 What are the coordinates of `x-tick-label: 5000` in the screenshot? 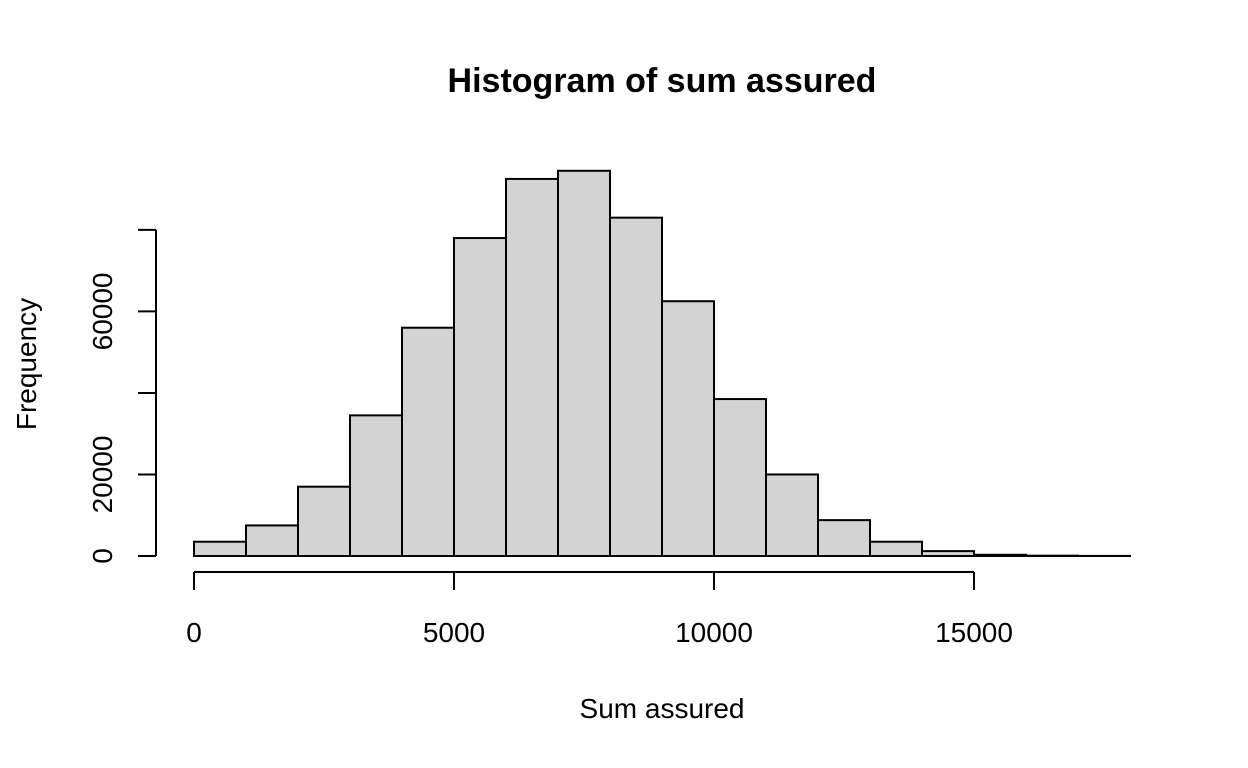 It's located at (454, 632).